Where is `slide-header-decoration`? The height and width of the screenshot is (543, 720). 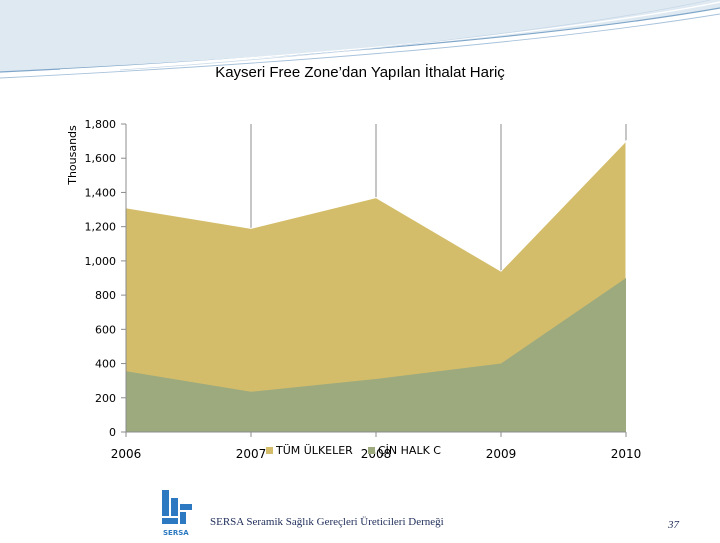
slide-header-decoration is located at coordinates (360, 39).